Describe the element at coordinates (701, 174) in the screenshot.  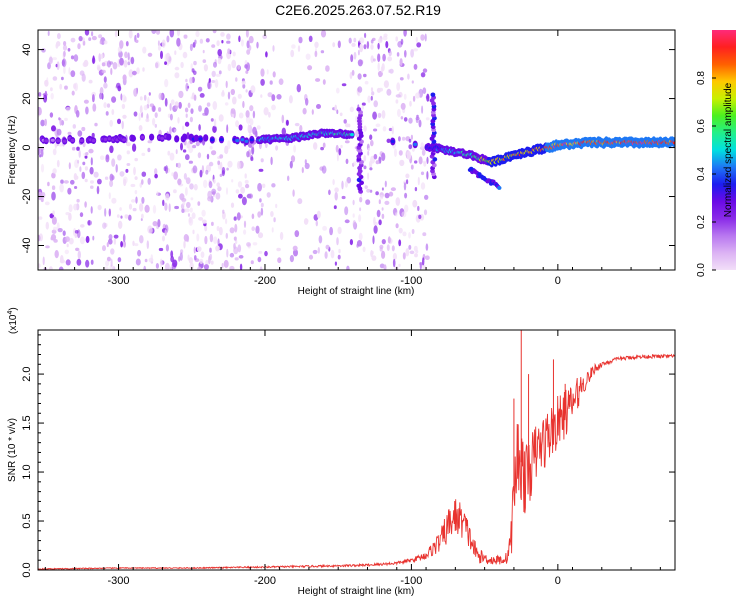
I see `colorbar-tick-label: 0.4` at that location.